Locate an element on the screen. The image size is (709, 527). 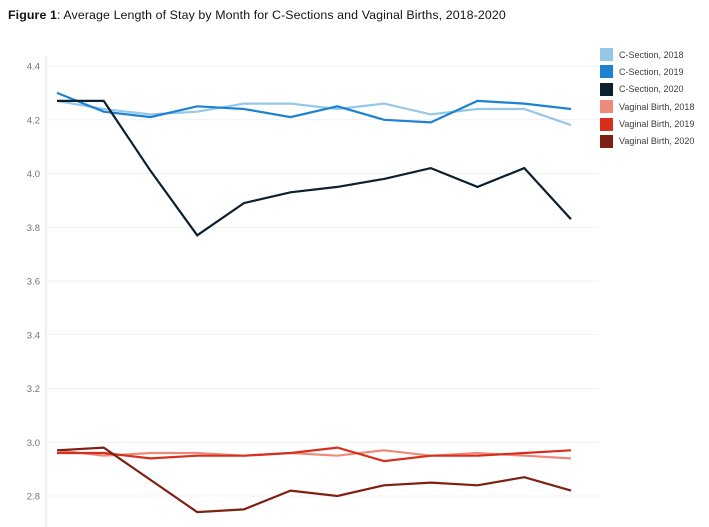
series-line-vaginal-birth-2020 is located at coordinates (314, 480).